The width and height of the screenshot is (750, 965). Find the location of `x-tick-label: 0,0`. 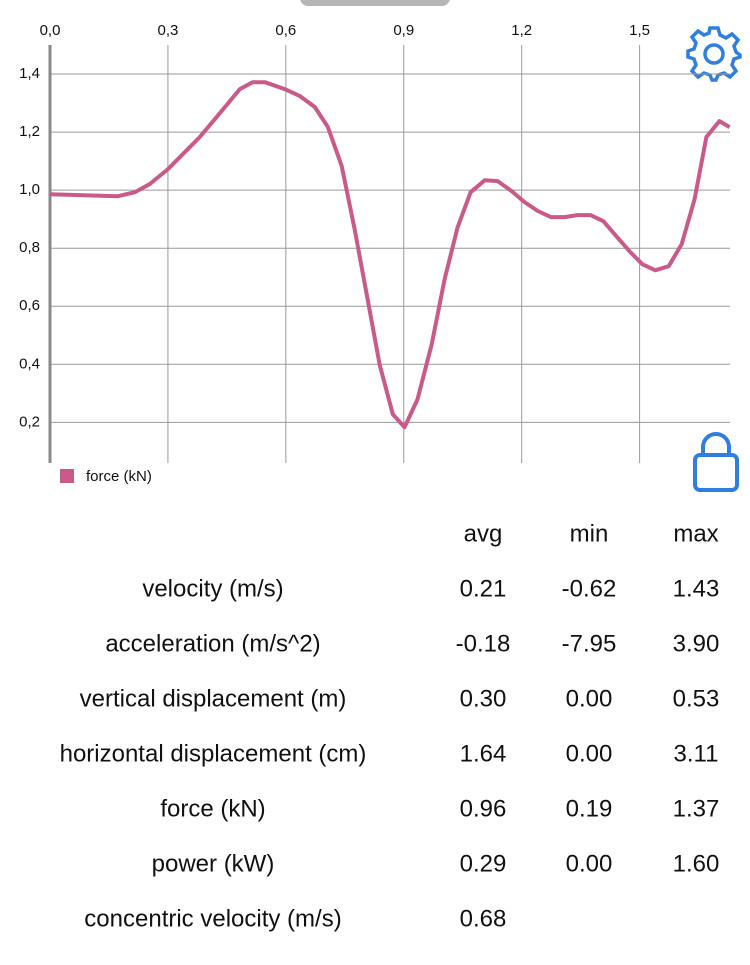

x-tick-label: 0,0 is located at coordinates (50, 30).